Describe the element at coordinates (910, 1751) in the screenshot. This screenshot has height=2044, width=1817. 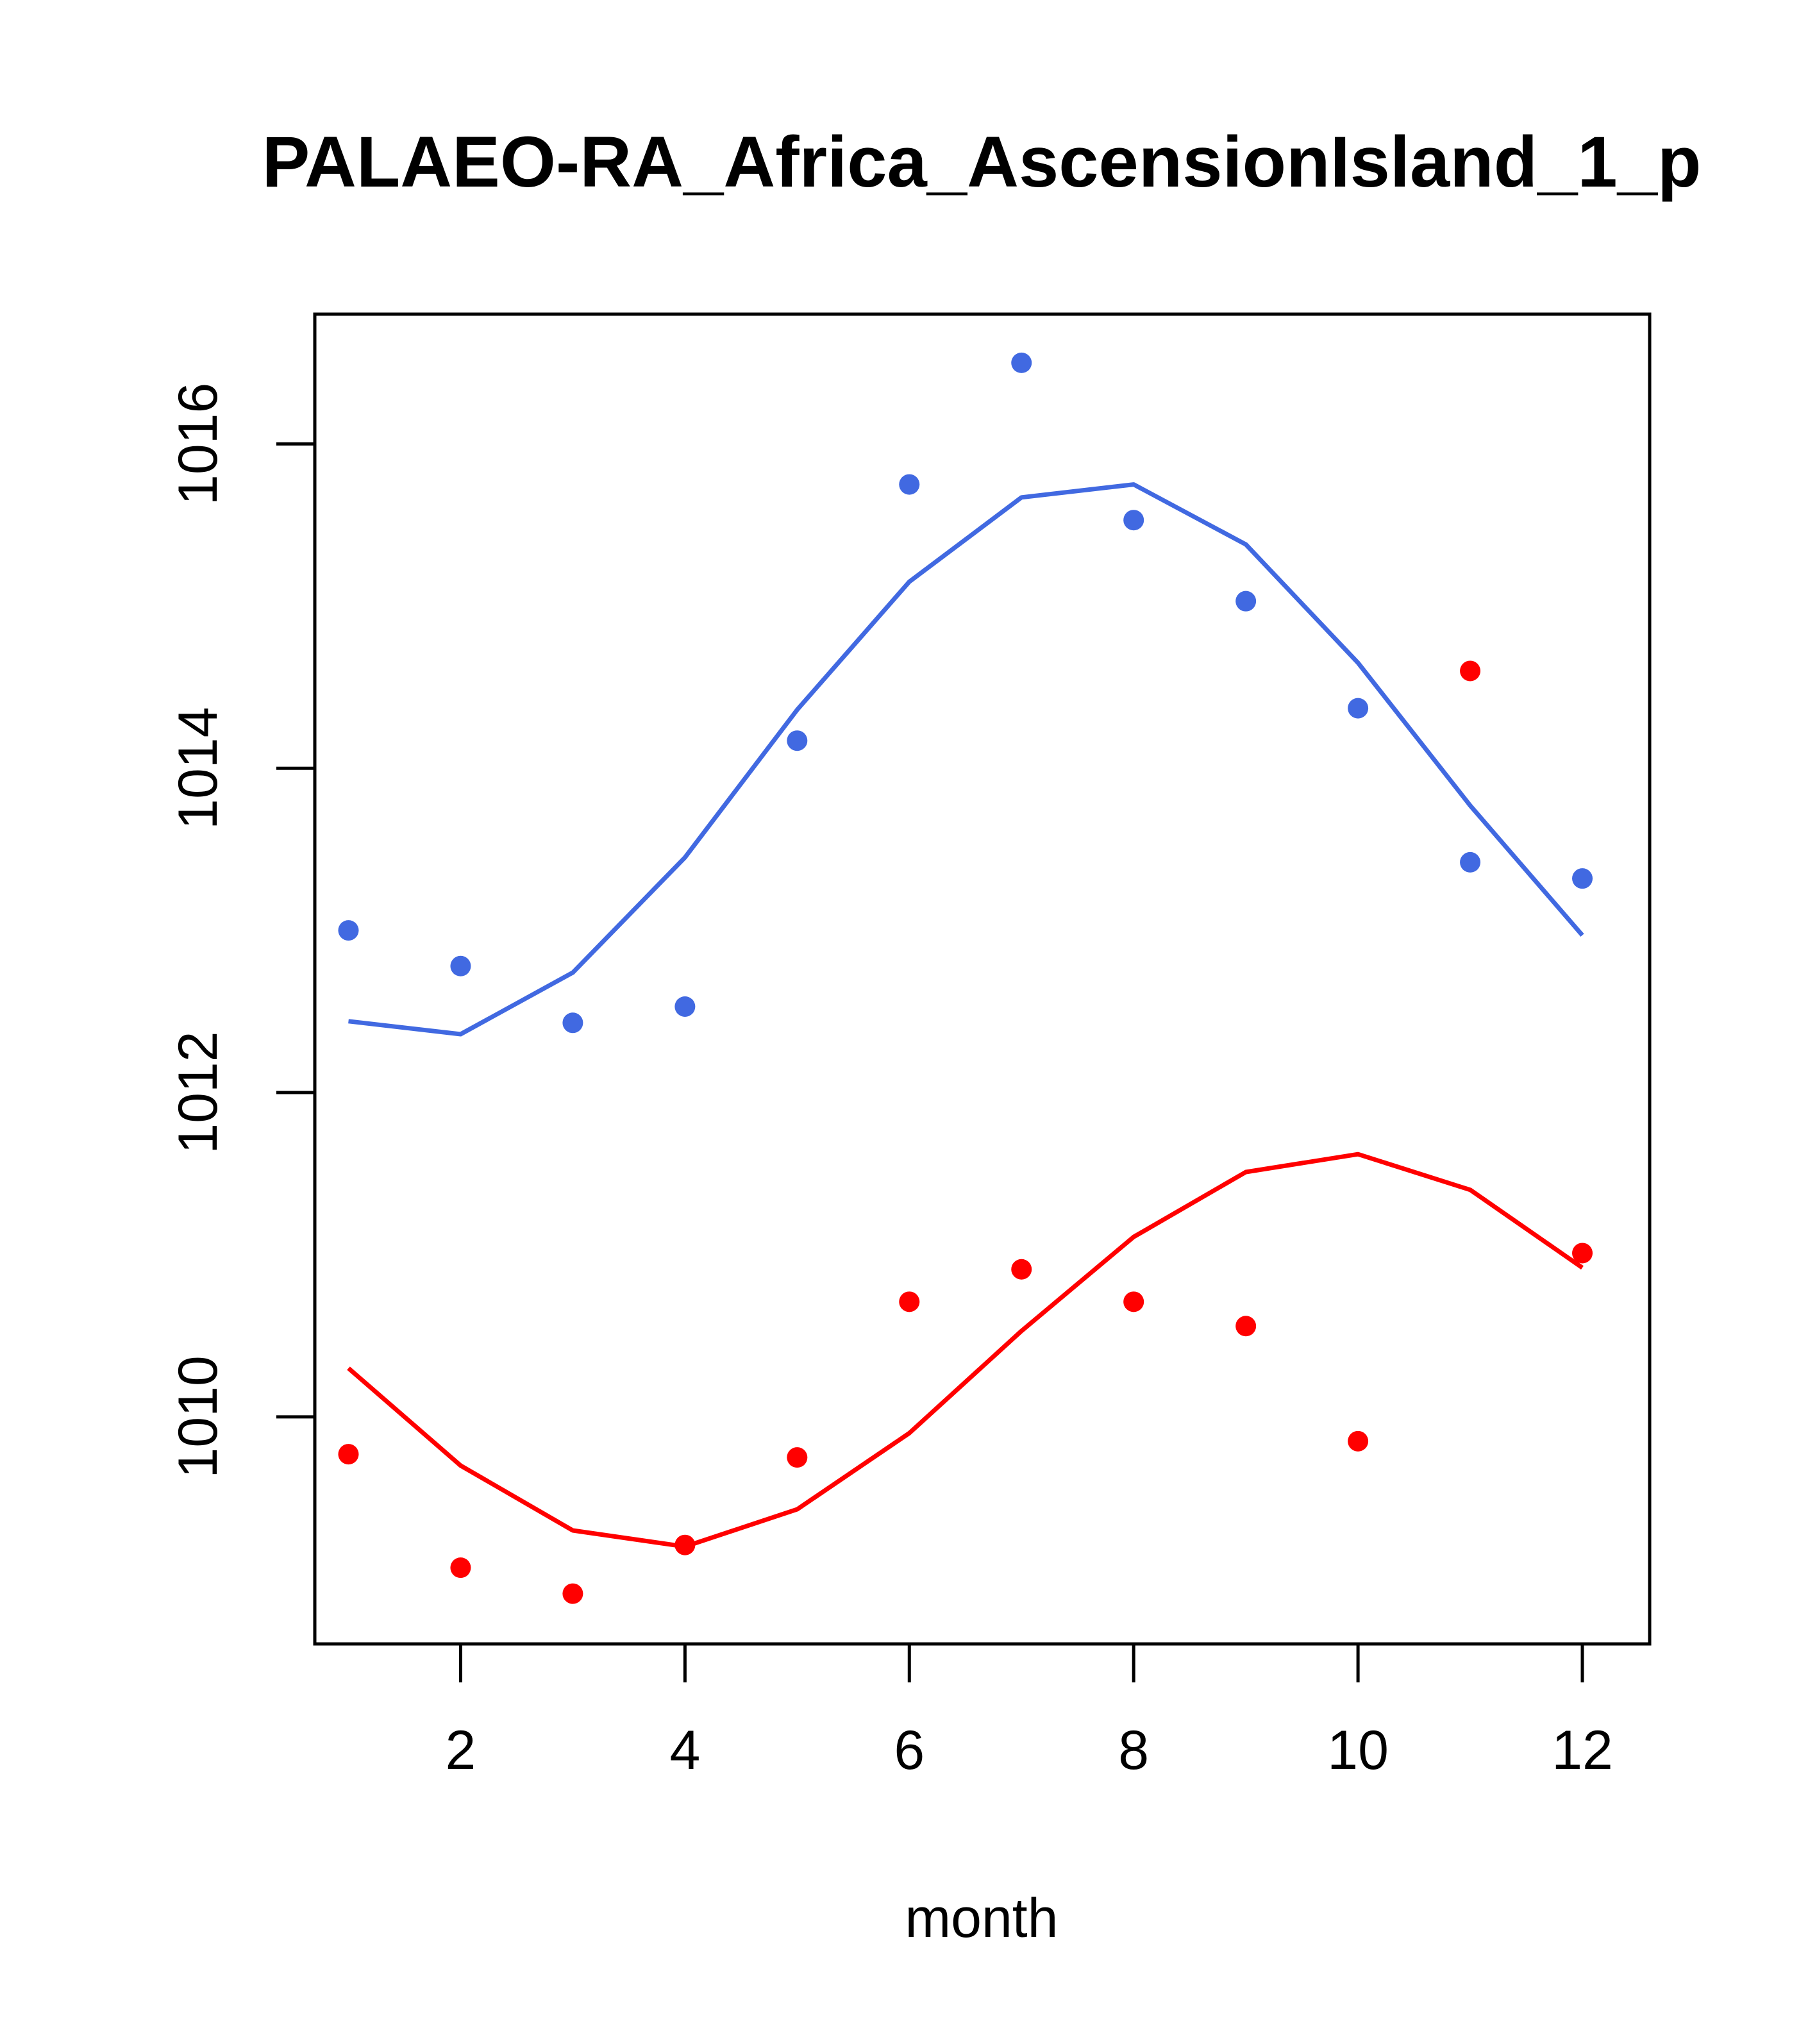
I see `x-tick-label: 6` at that location.